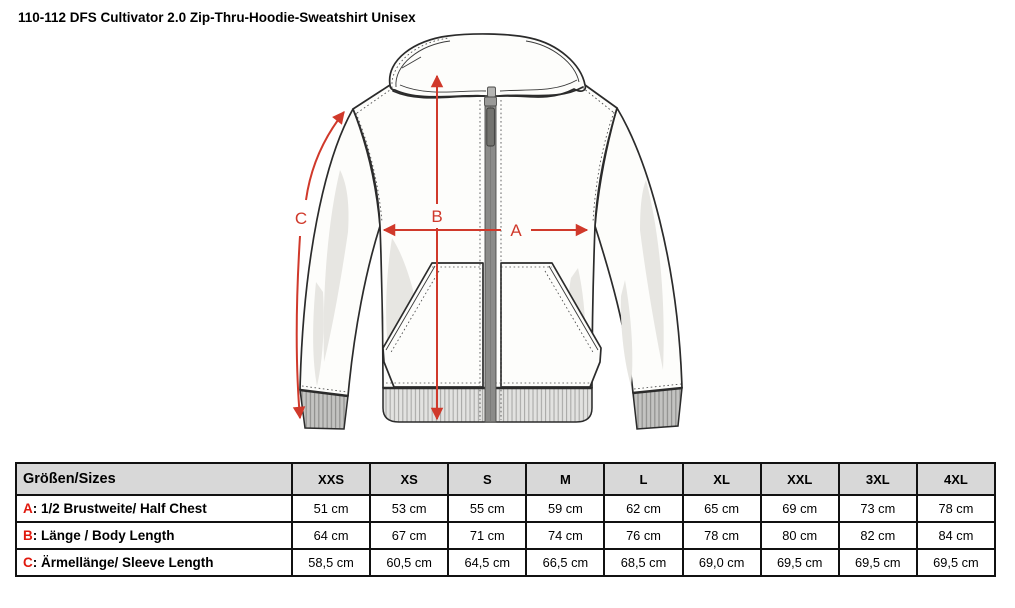  Describe the element at coordinates (638, 250) in the screenshot. I see `right-sleeve` at that location.